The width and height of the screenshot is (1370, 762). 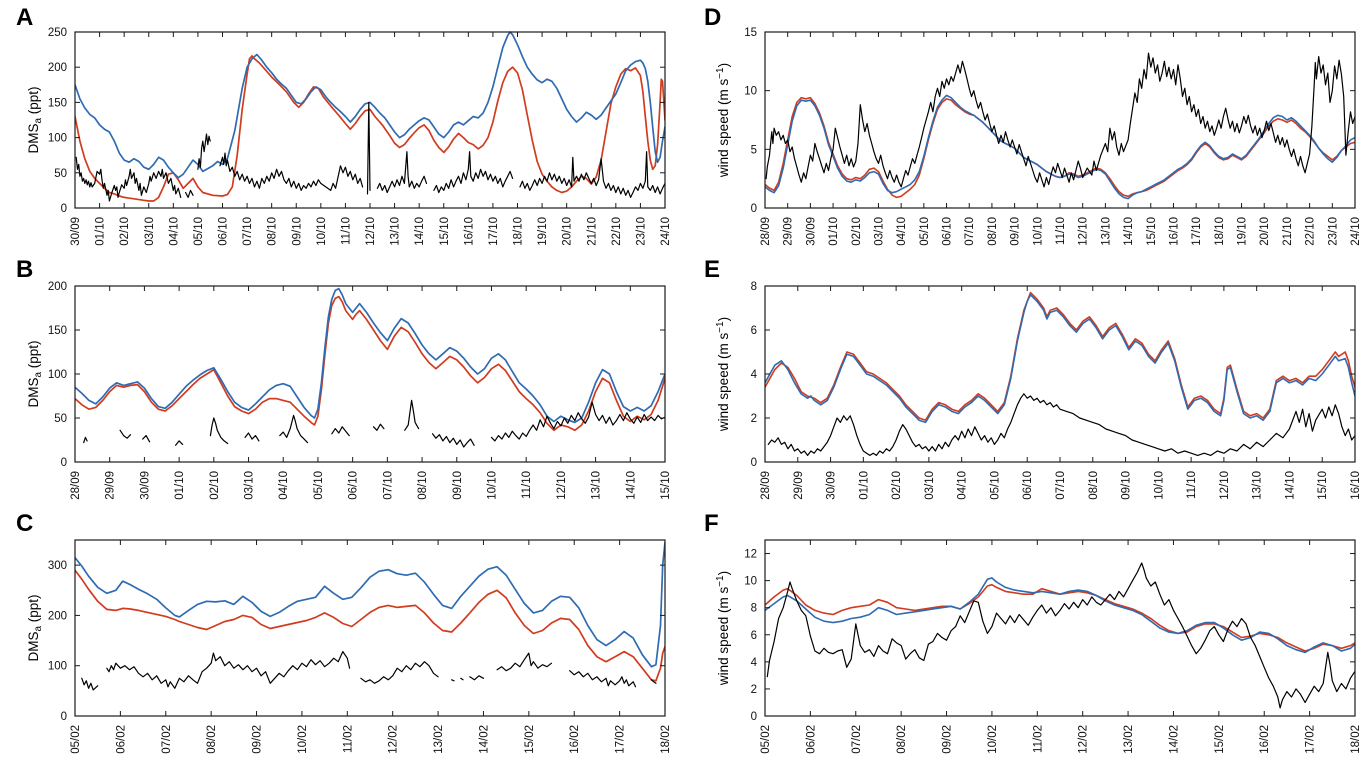 I want to click on panel-letter-e: E, so click(x=712, y=269).